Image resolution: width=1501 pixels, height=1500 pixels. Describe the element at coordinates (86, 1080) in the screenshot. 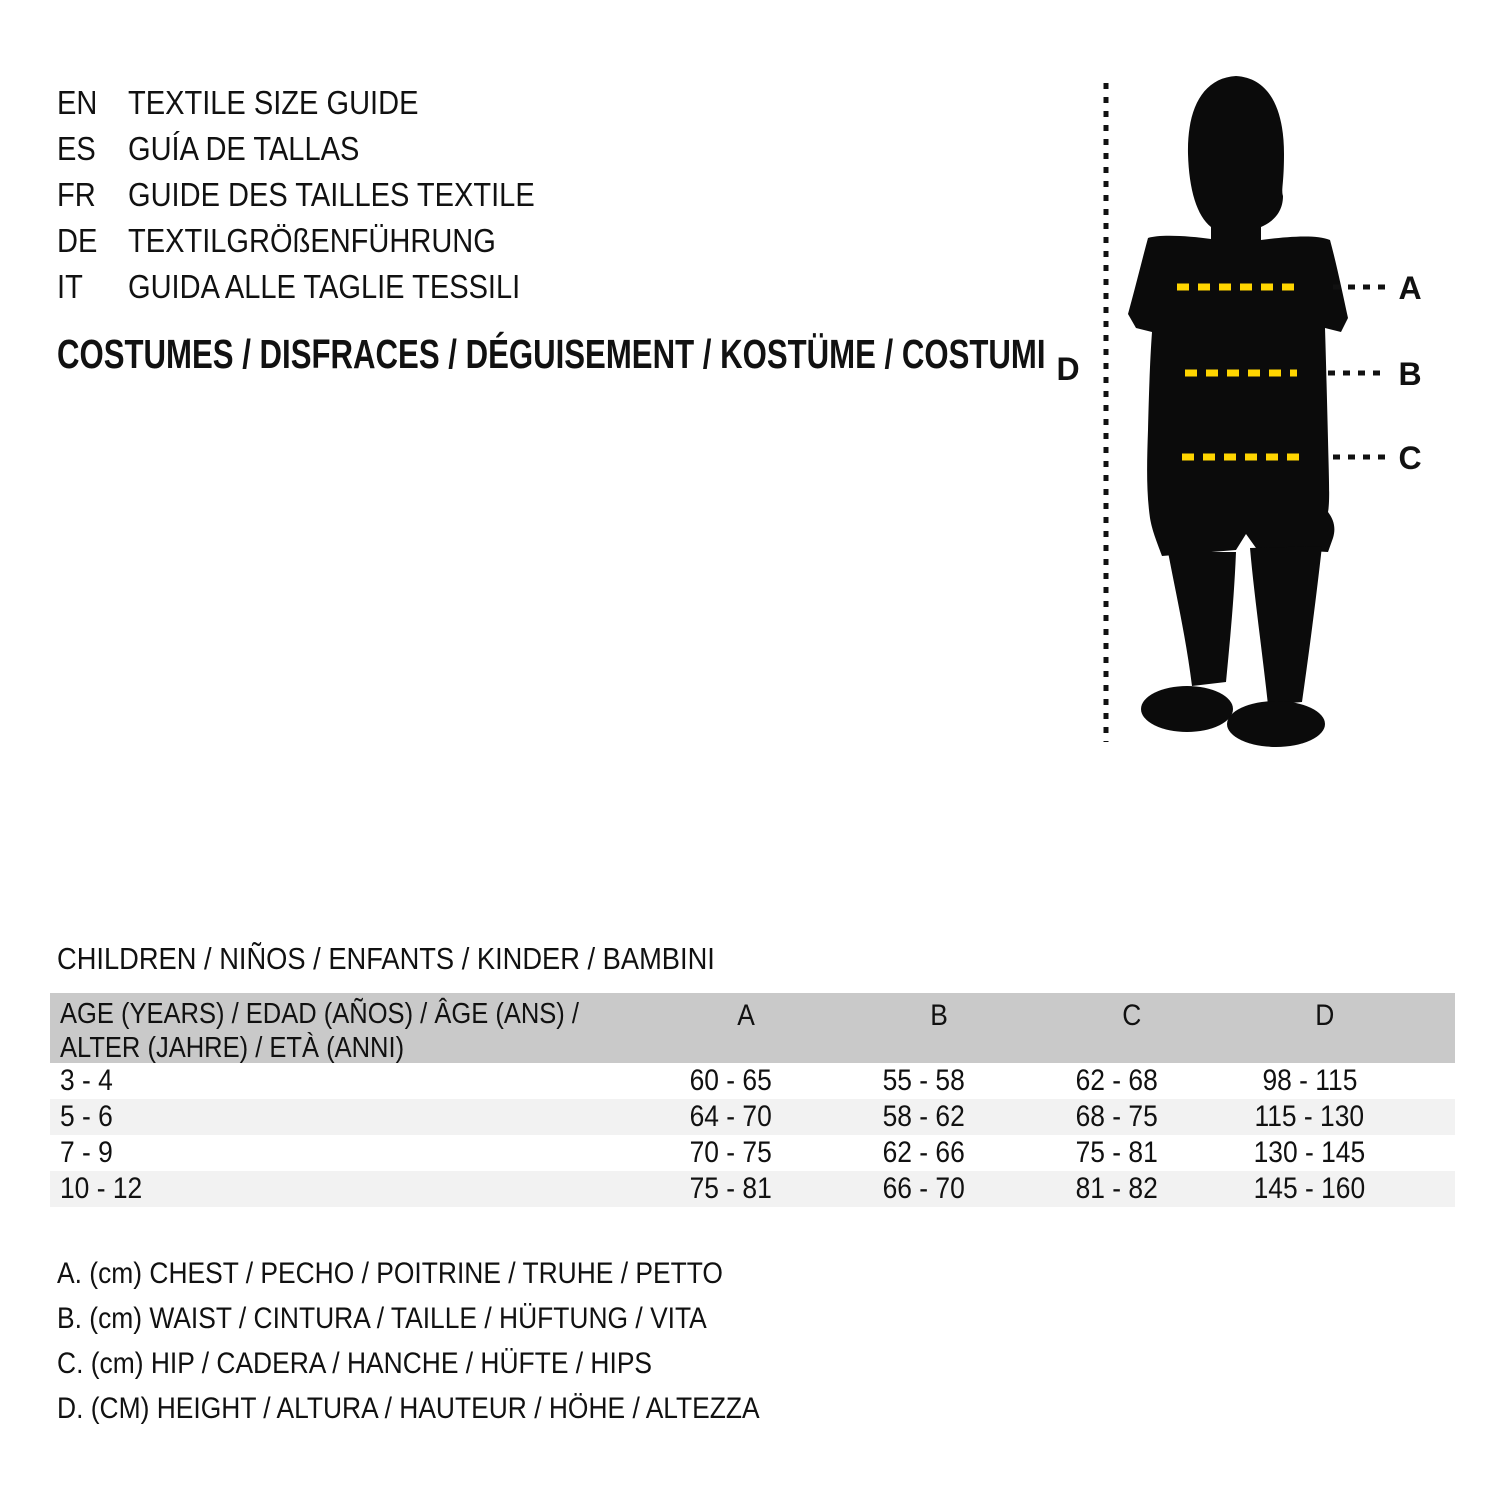

I see `age-cell: 3 - 4` at that location.